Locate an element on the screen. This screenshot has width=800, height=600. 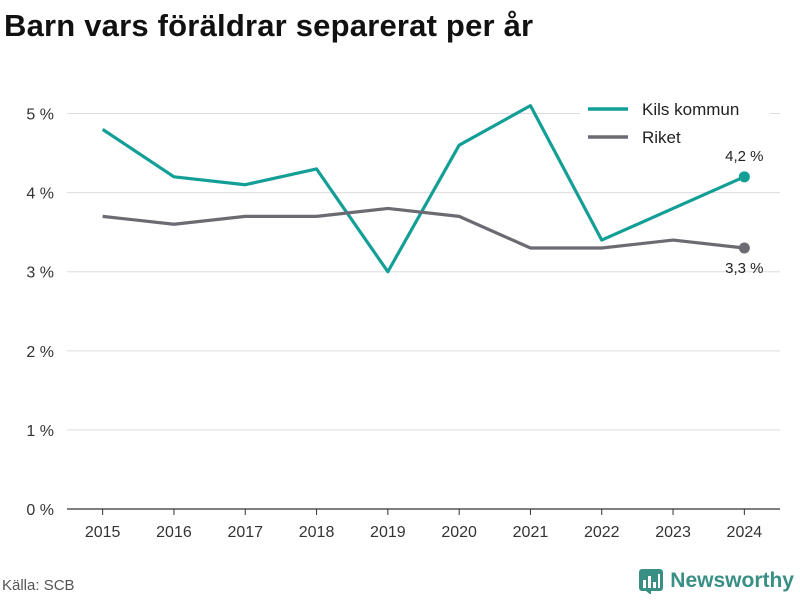
source-label: Källa: SCB is located at coordinates (38, 585).